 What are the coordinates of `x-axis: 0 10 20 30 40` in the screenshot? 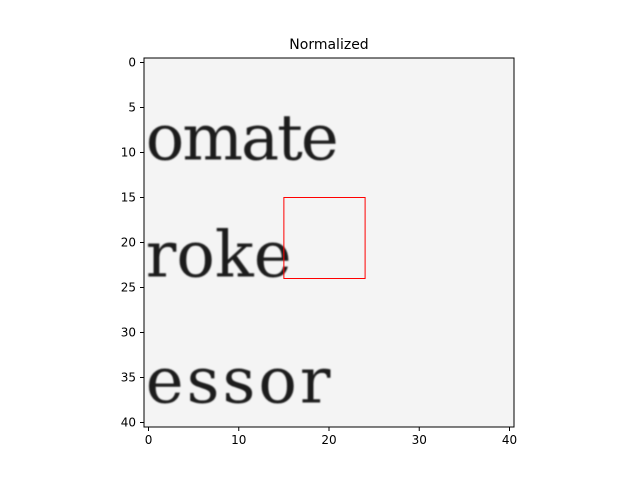 It's located at (331, 437).